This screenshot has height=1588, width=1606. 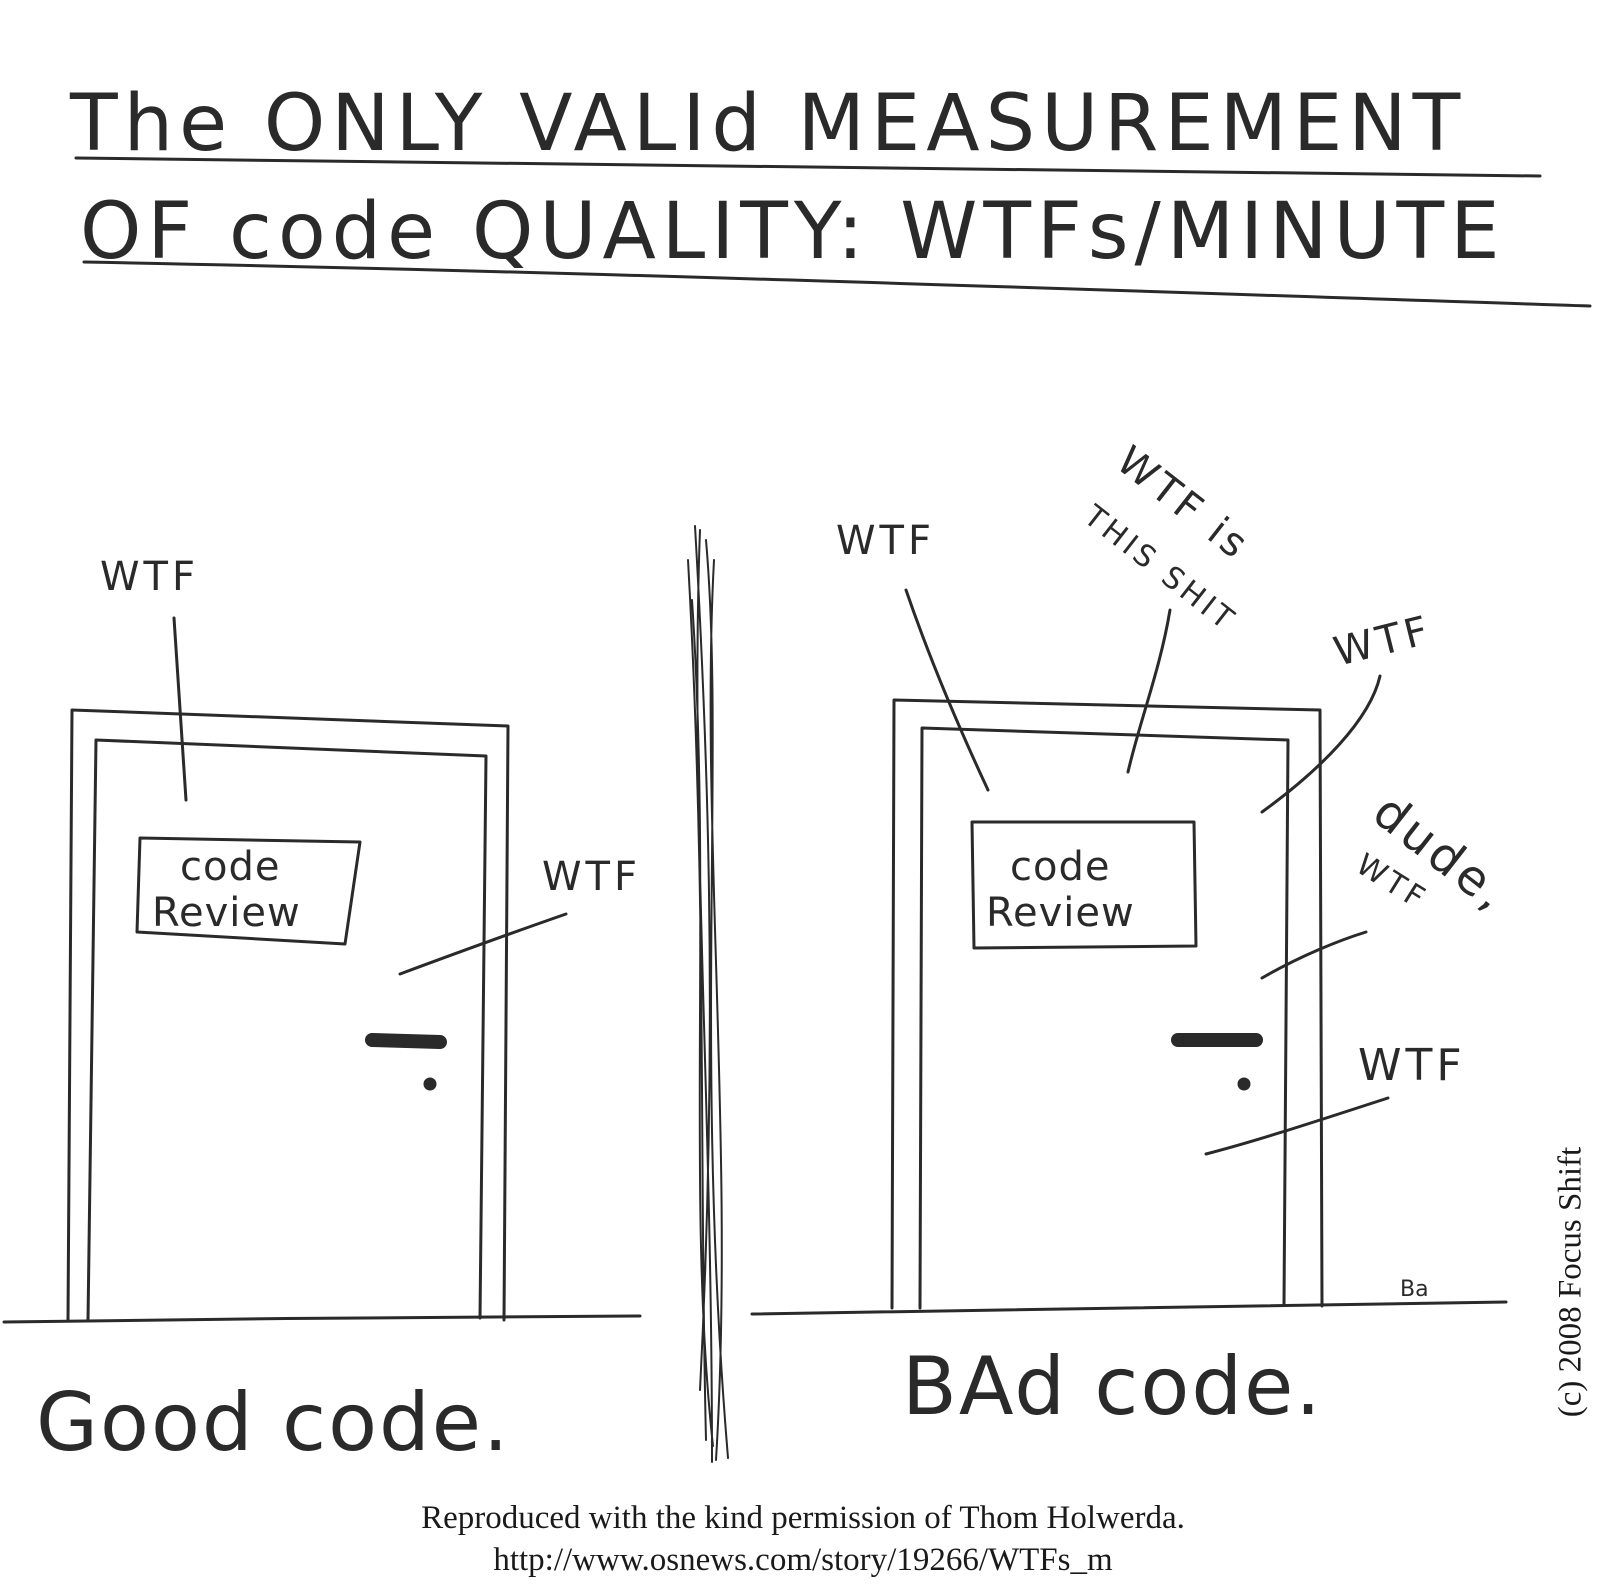 What do you see at coordinates (1570, 1282) in the screenshot?
I see `copyright-notice: (c) 2008 Focus Shift` at bounding box center [1570, 1282].